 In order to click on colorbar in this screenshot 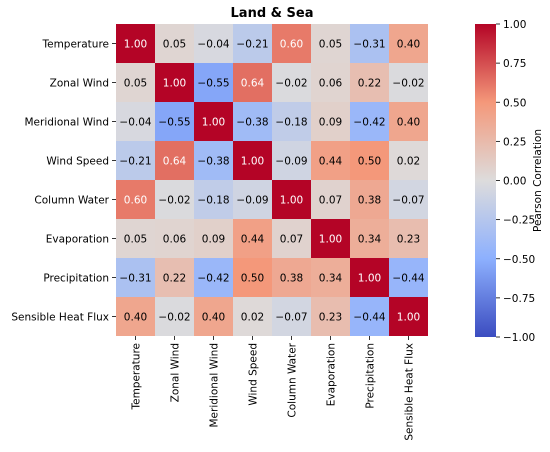, I will do `click(485, 180)`.